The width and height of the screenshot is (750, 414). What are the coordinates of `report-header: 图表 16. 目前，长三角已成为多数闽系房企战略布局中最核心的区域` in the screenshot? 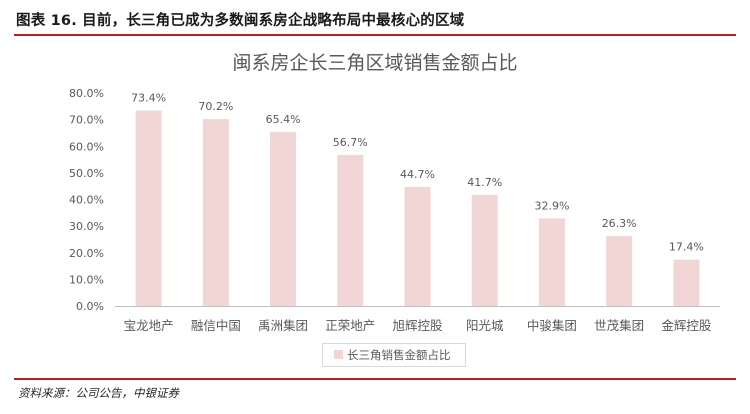 It's located at (375, 21).